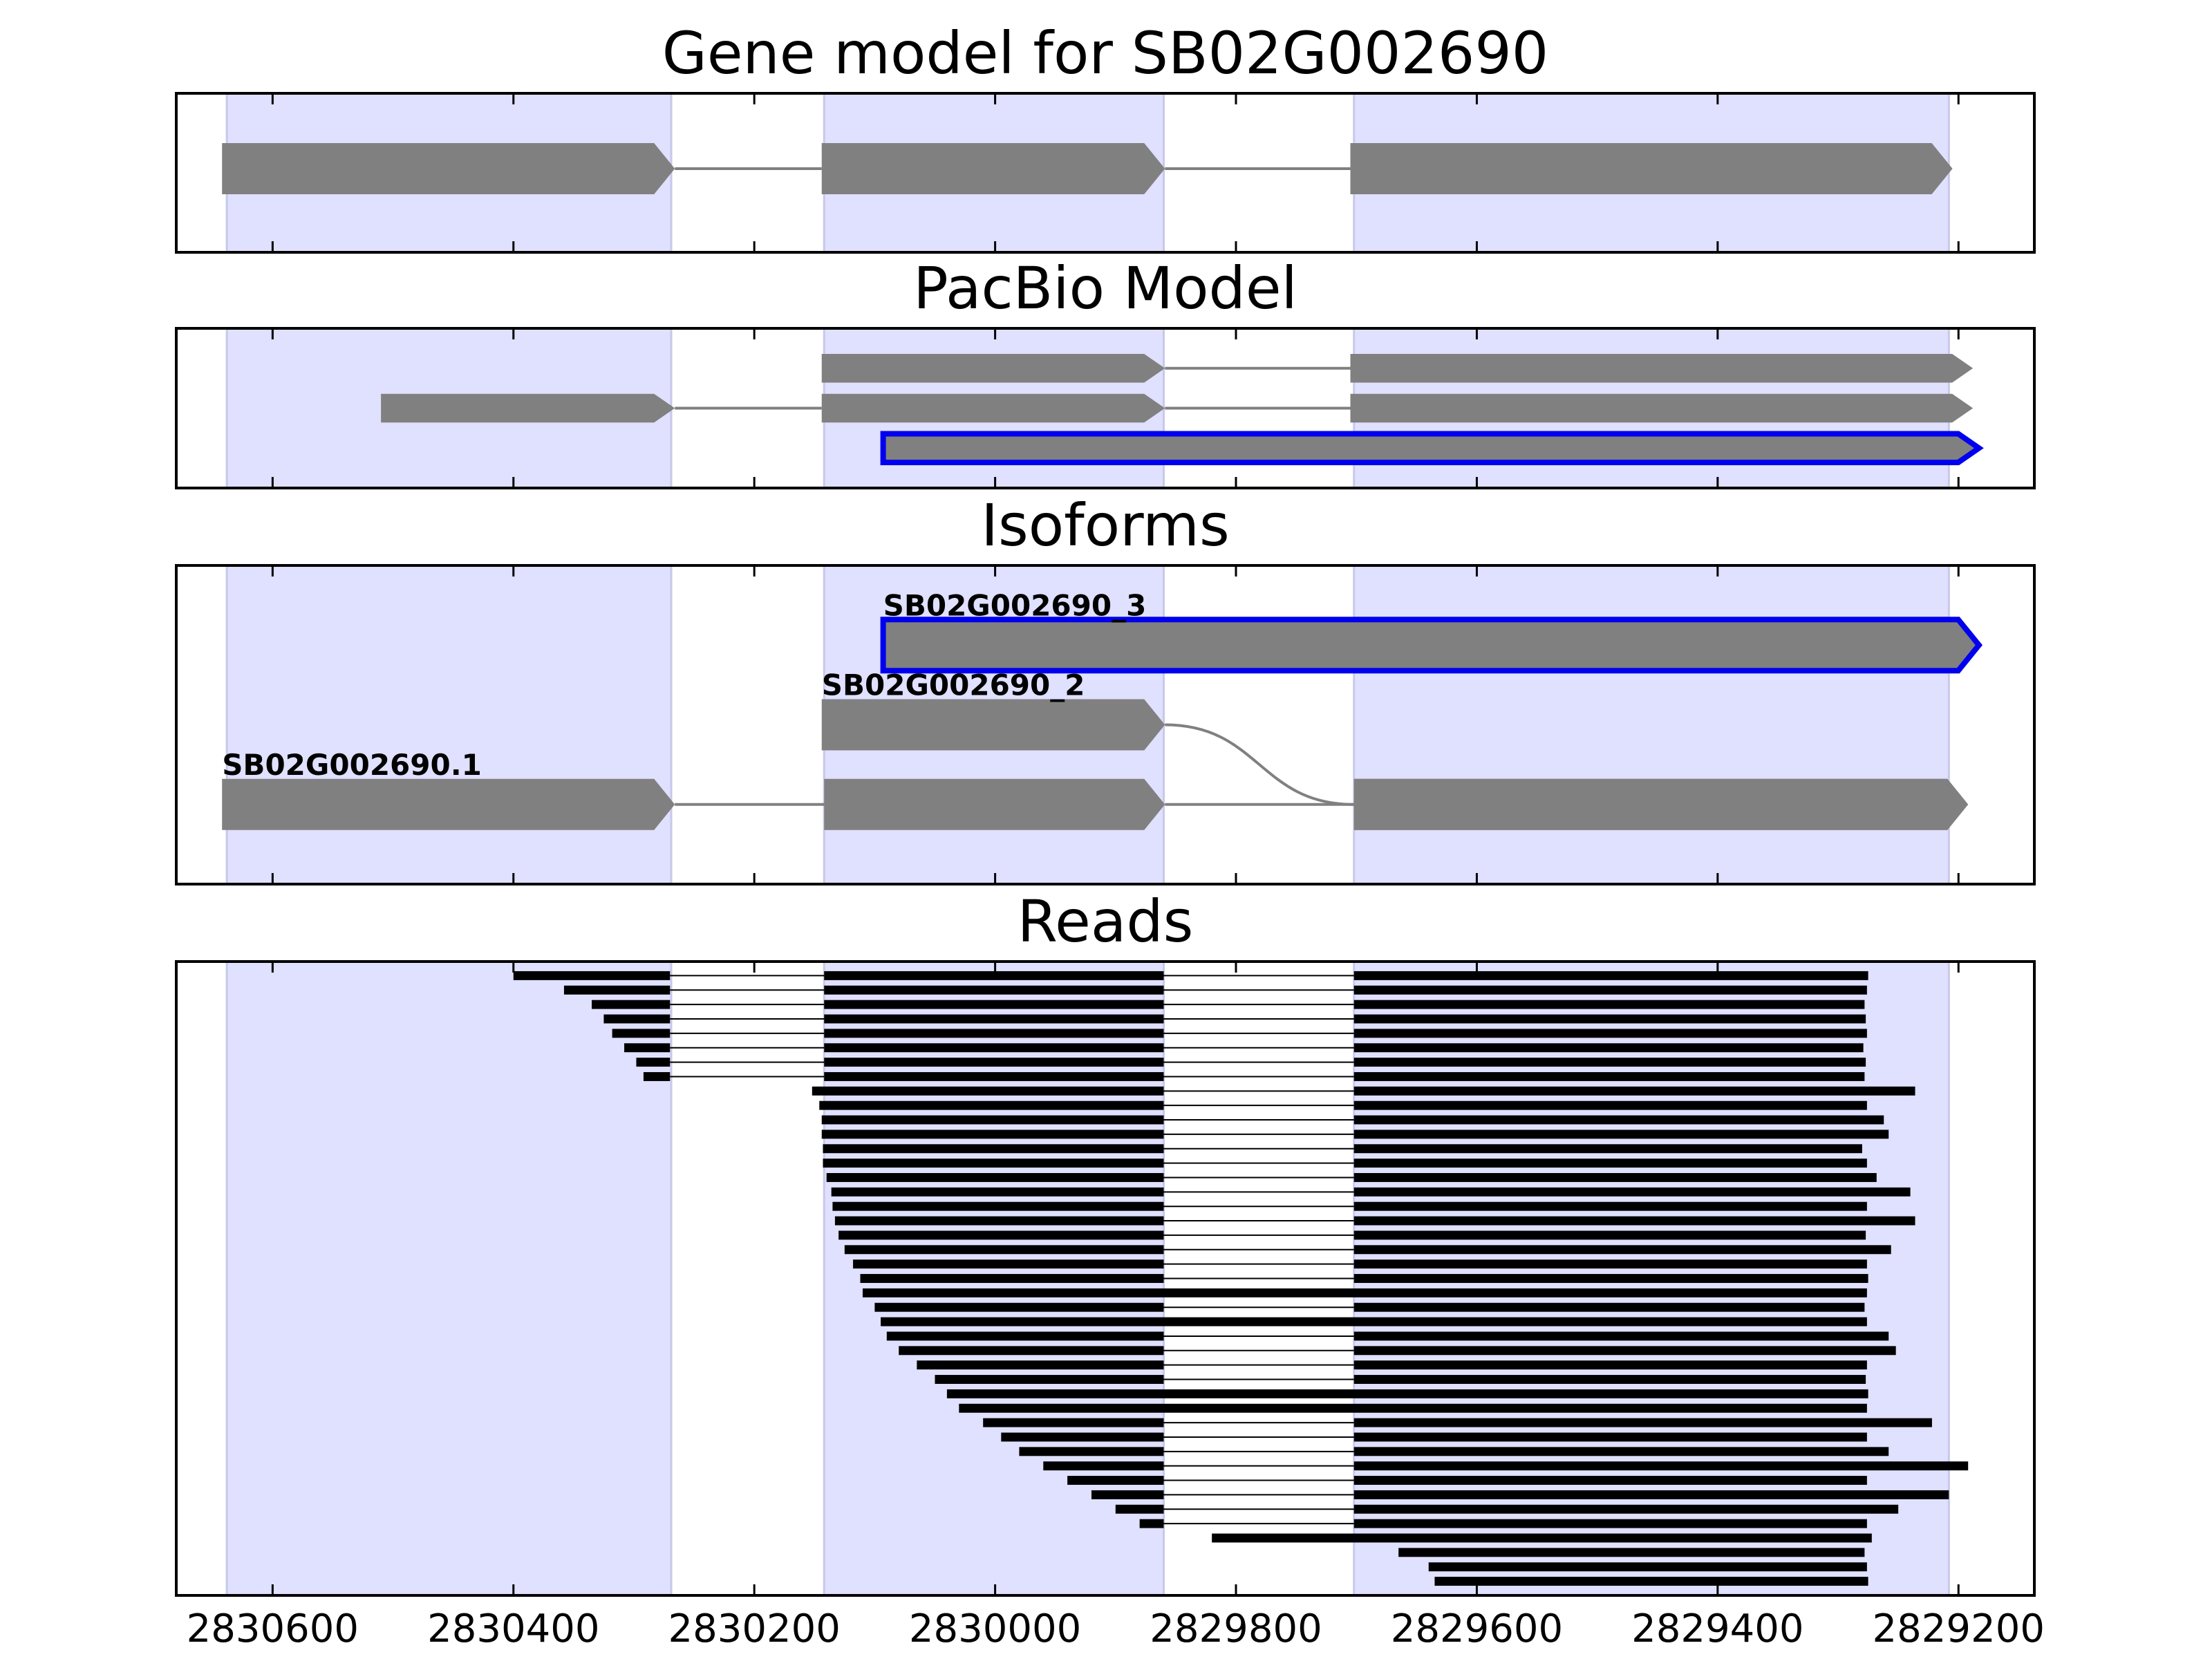  I want to click on panel-title: PacBio Model, so click(1105, 288).